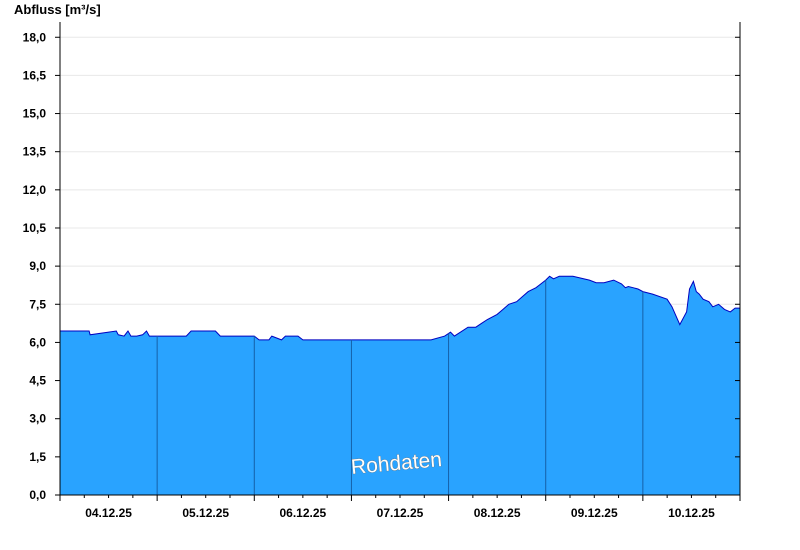  What do you see at coordinates (400, 513) in the screenshot?
I see `x-tick-label: 07.12.25` at bounding box center [400, 513].